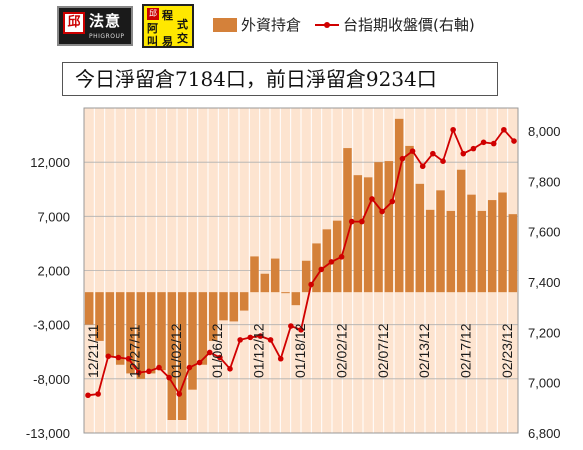 This screenshot has height=450, width=583. What do you see at coordinates (168, 26) in the screenshot?
I see `trading-logo: 邱 程 式 阿 交 叫 易` at bounding box center [168, 26].